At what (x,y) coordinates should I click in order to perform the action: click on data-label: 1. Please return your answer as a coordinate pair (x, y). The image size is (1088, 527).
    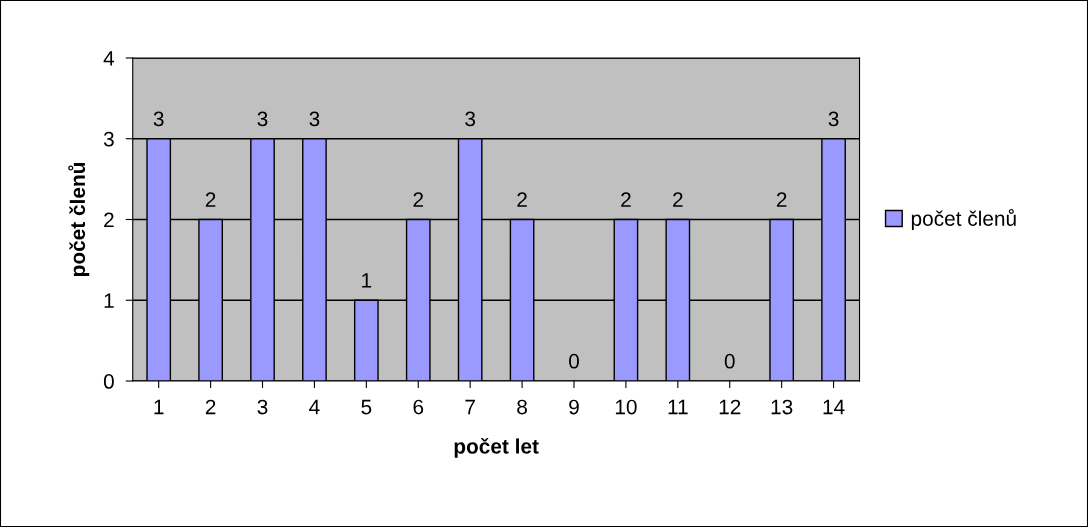
    Looking at the image, I should click on (367, 280).